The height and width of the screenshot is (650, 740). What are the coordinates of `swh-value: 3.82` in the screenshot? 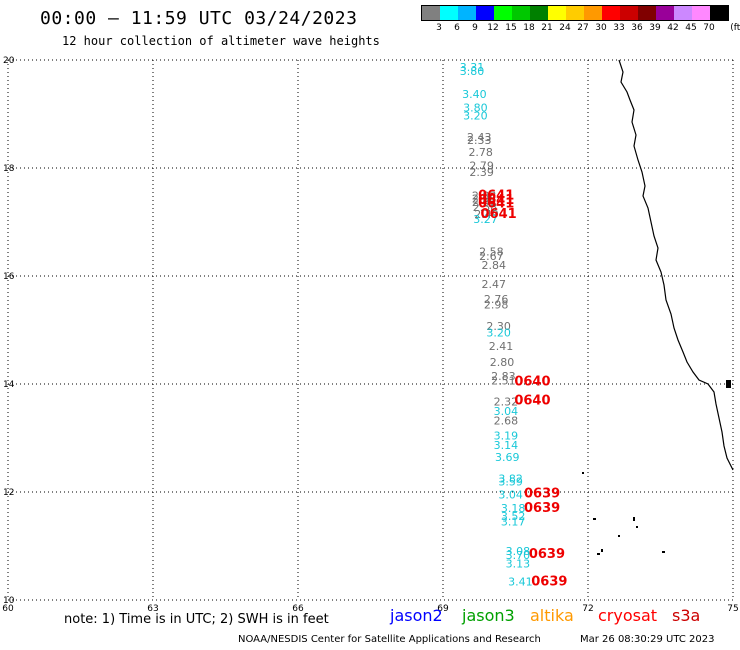 It's located at (510, 478).